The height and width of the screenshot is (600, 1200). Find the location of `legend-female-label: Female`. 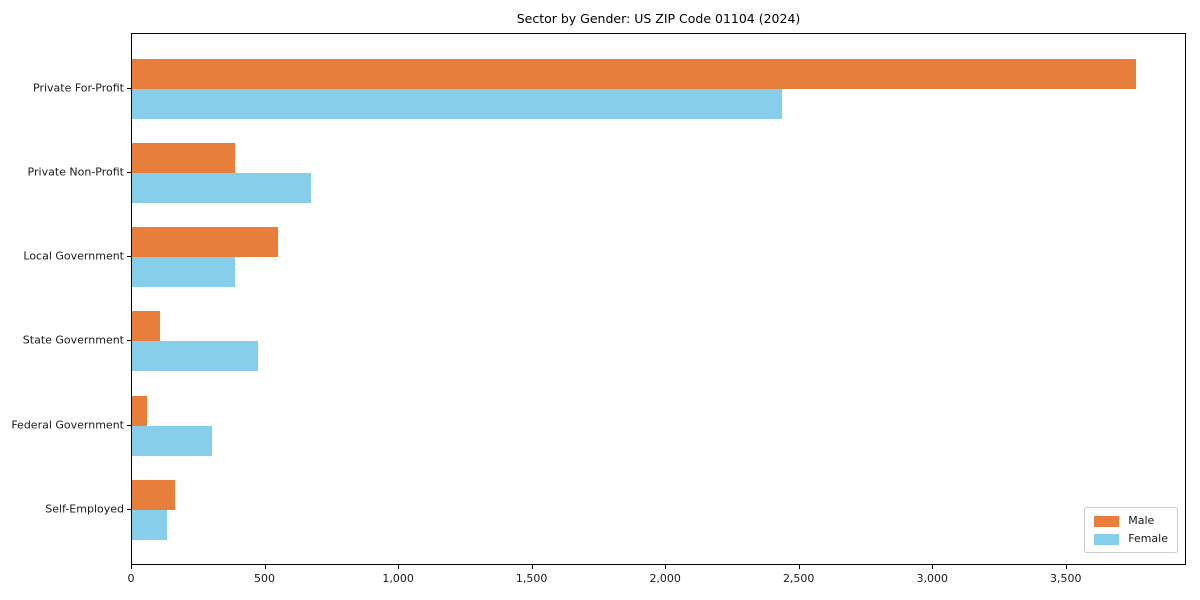

legend-female-label: Female is located at coordinates (1148, 538).